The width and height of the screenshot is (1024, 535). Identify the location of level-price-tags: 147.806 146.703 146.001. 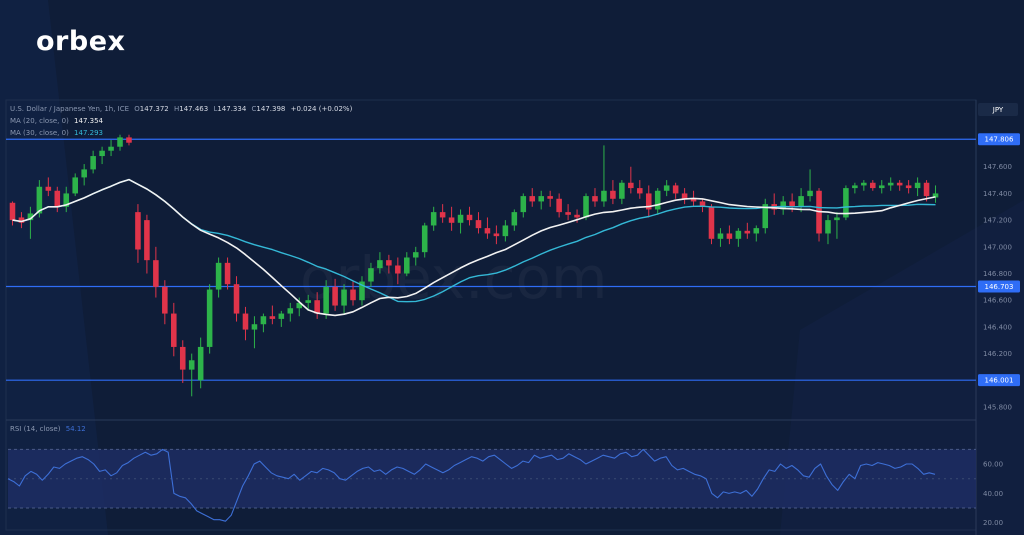
(999, 260).